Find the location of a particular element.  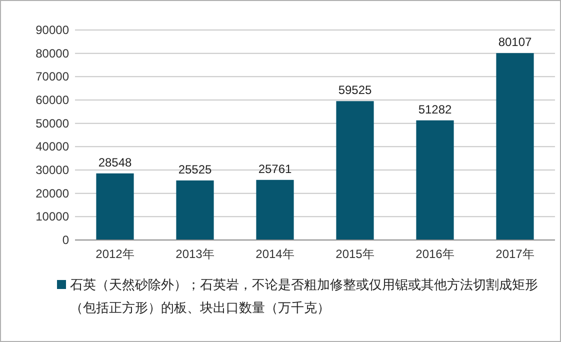

y-tick-label: 60000 is located at coordinates (53, 100).